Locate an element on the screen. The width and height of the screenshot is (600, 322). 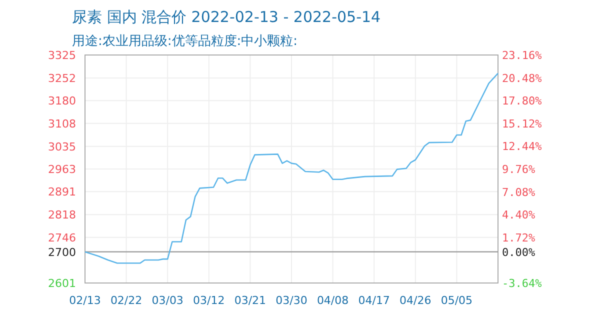
y-tick-label: 2818 is located at coordinates (62, 215).